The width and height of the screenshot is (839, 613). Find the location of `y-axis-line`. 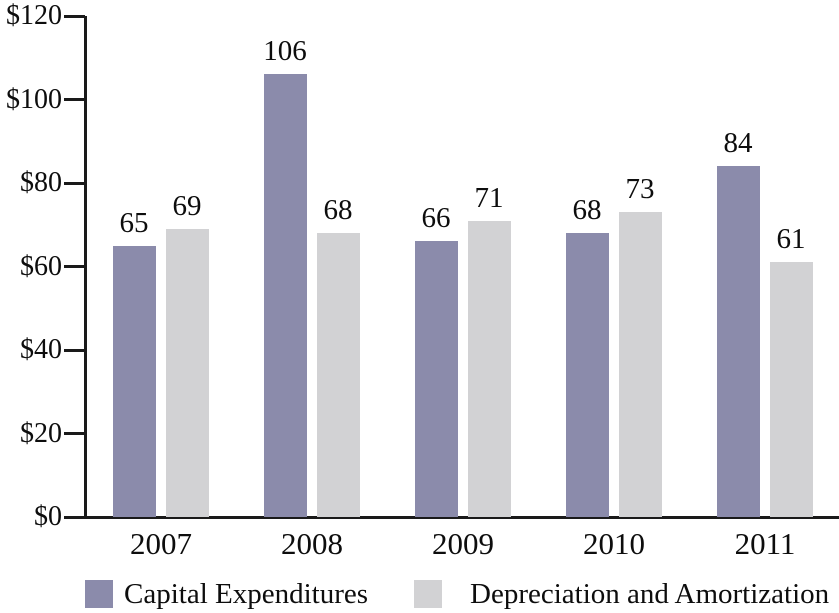

y-axis-line is located at coordinates (85, 267).